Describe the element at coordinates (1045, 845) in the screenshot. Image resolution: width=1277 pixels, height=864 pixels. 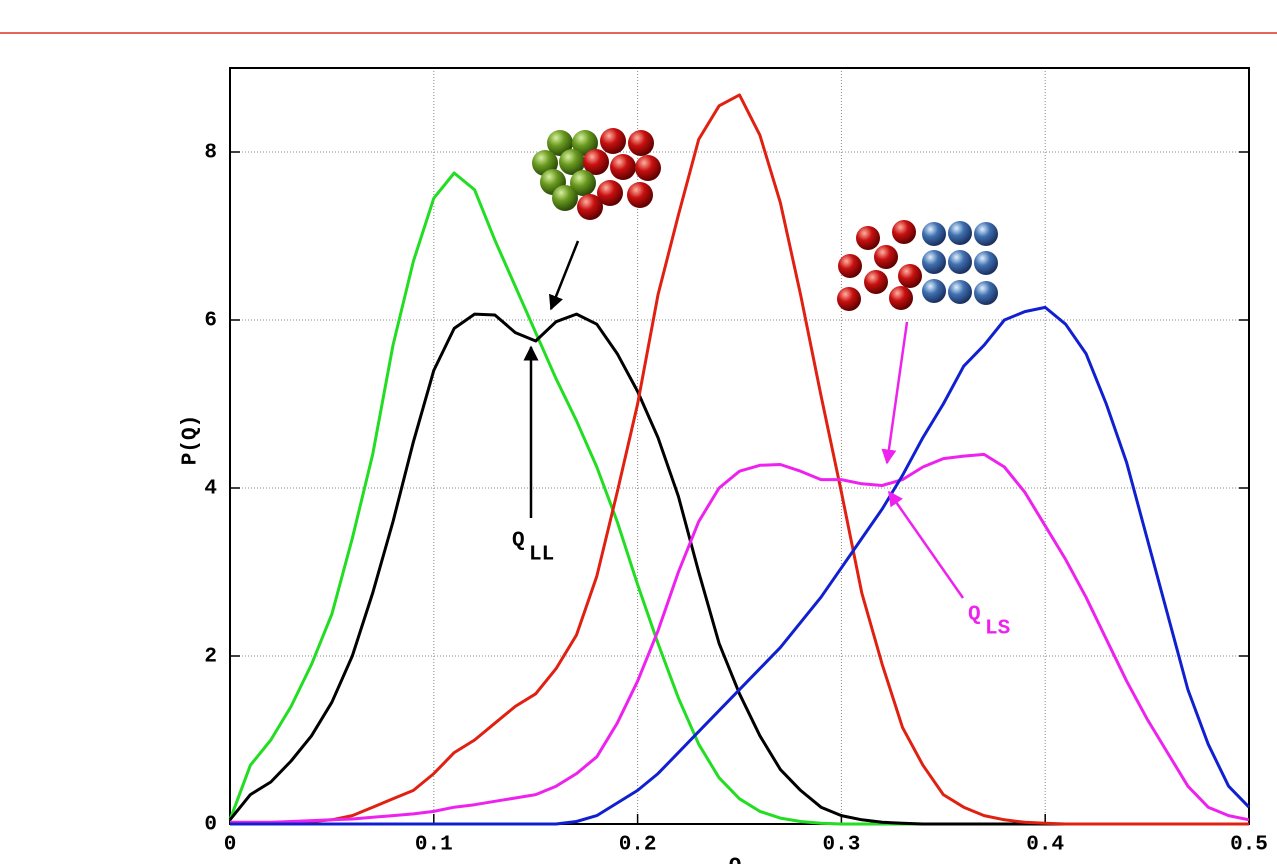
I see `x-tick-label: 0.4` at that location.